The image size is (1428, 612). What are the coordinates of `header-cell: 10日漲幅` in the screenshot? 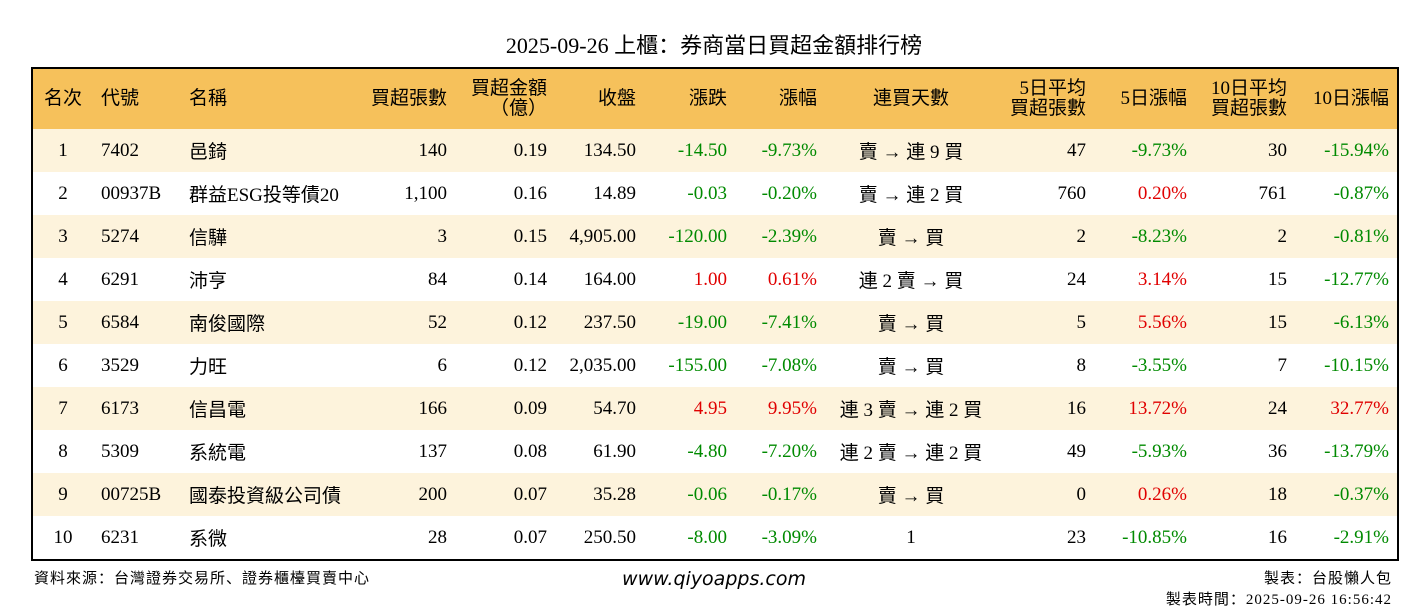 It's located at (1346, 98).